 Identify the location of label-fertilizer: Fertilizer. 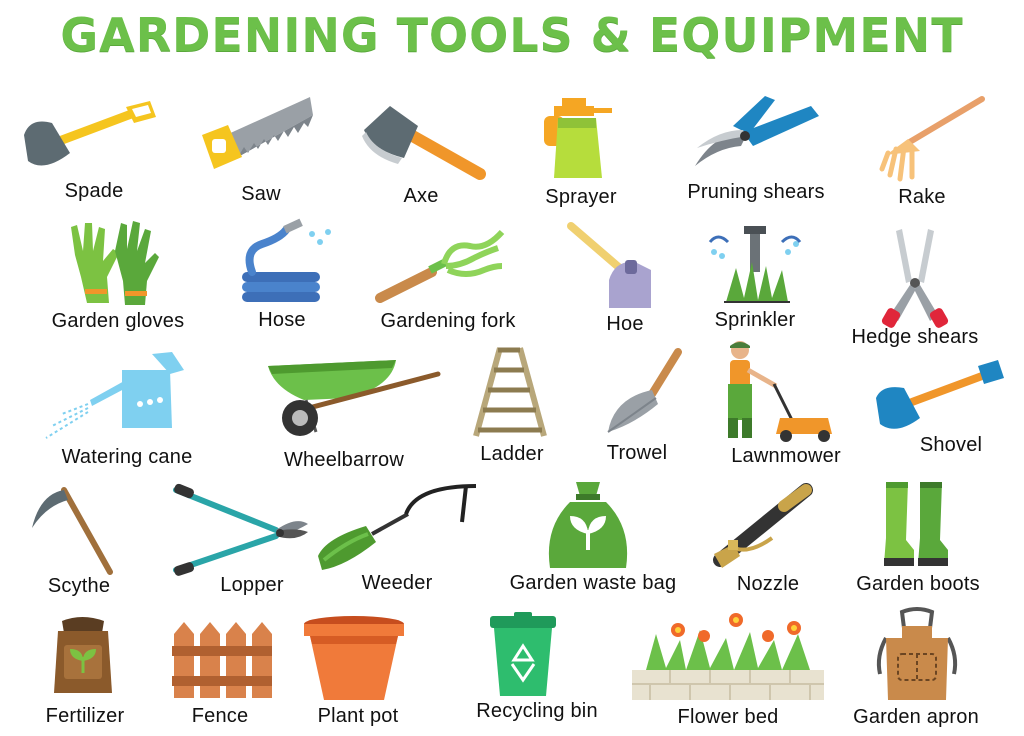
(85, 716).